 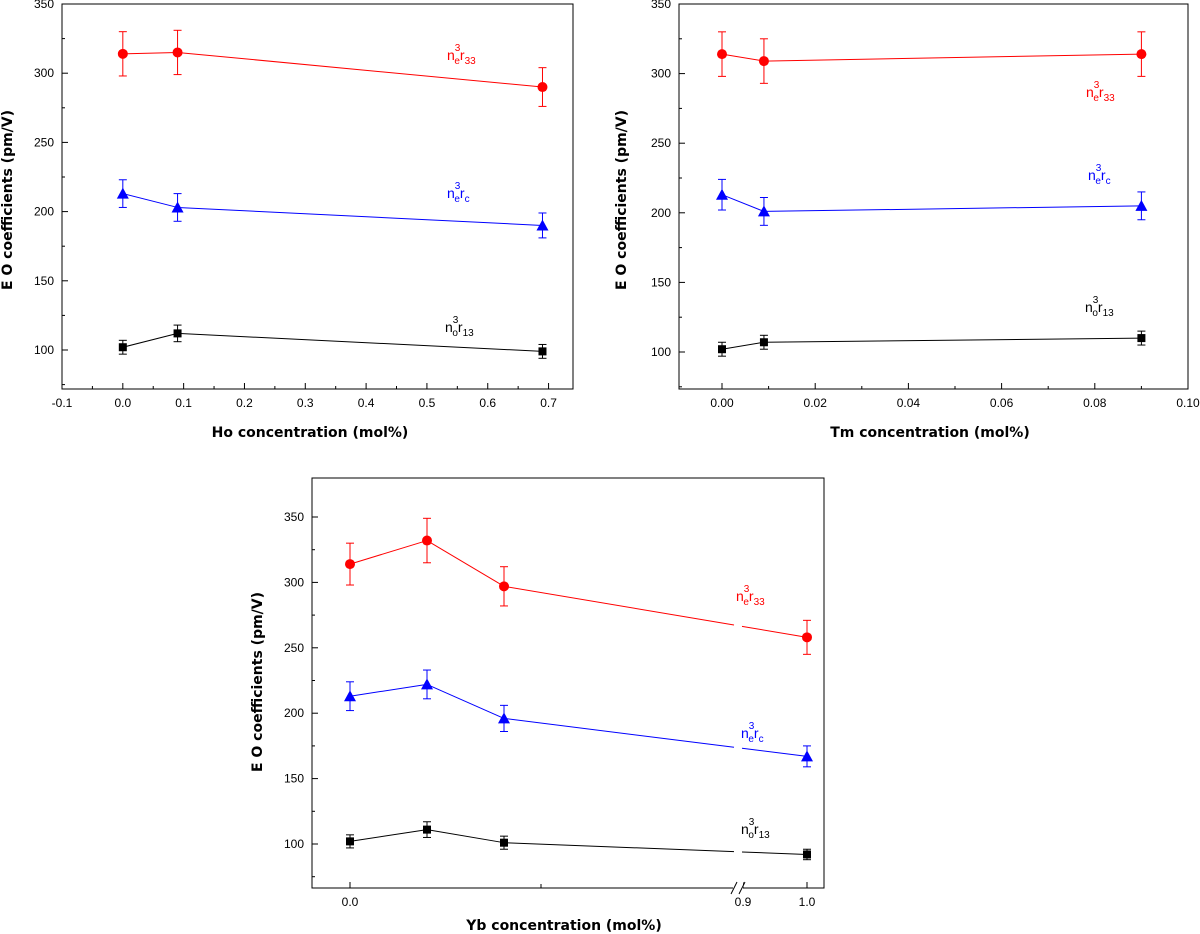 I want to click on x-tick-label: 0.2, so click(x=244, y=403).